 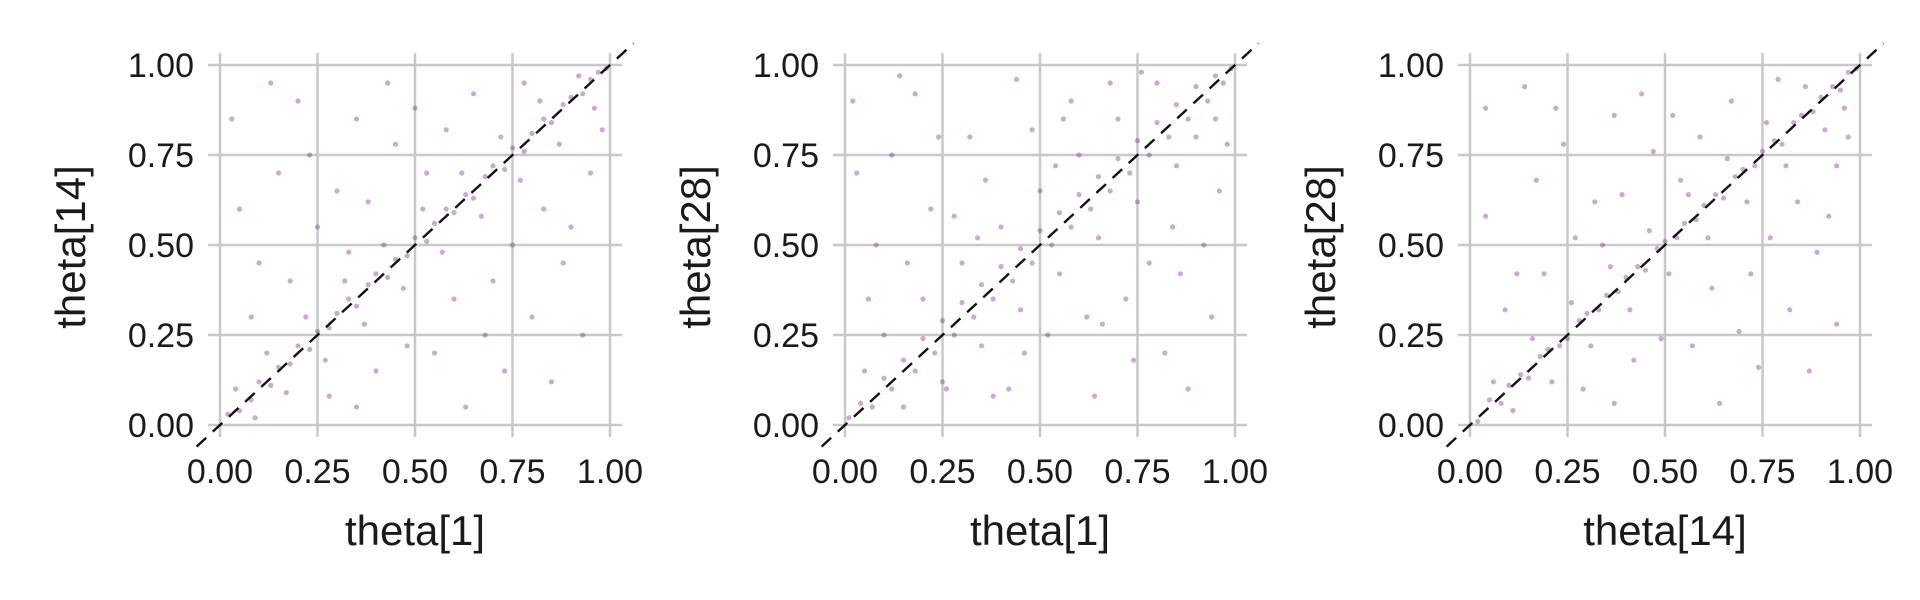 I want to click on y-axis-label: theta[14], so click(x=70, y=246).